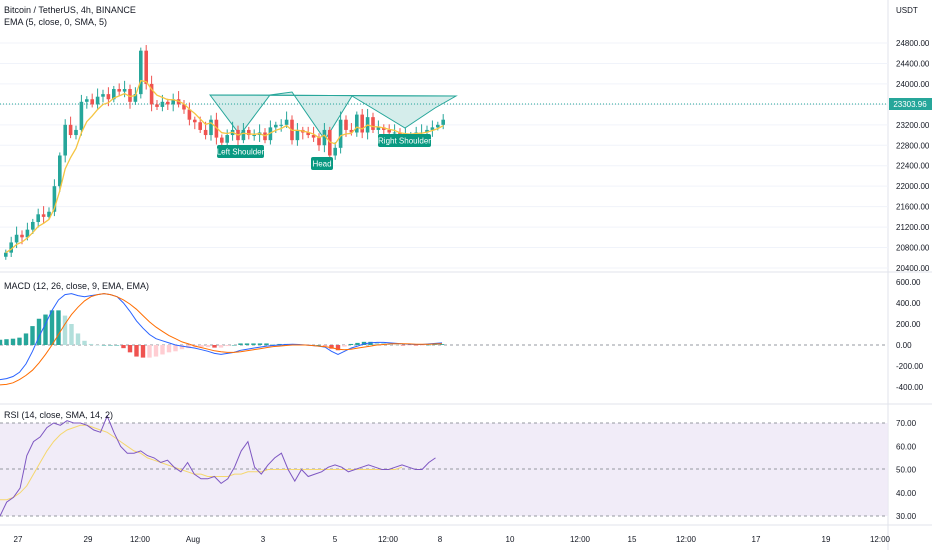  Describe the element at coordinates (906, 446) in the screenshot. I see `rsi-tick-label: 60.00` at that location.